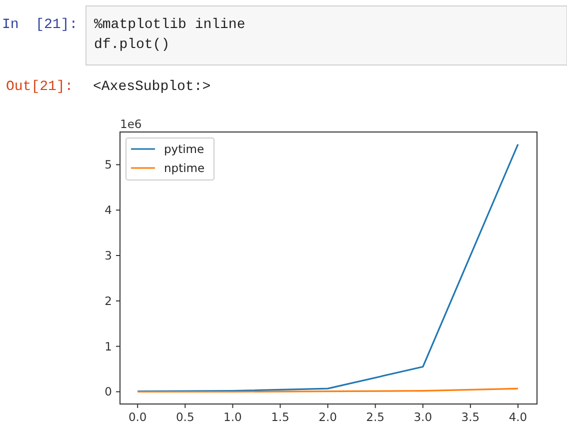 The height and width of the screenshot is (446, 567). What do you see at coordinates (185, 417) in the screenshot?
I see `x-tick-label: 0.5` at bounding box center [185, 417].